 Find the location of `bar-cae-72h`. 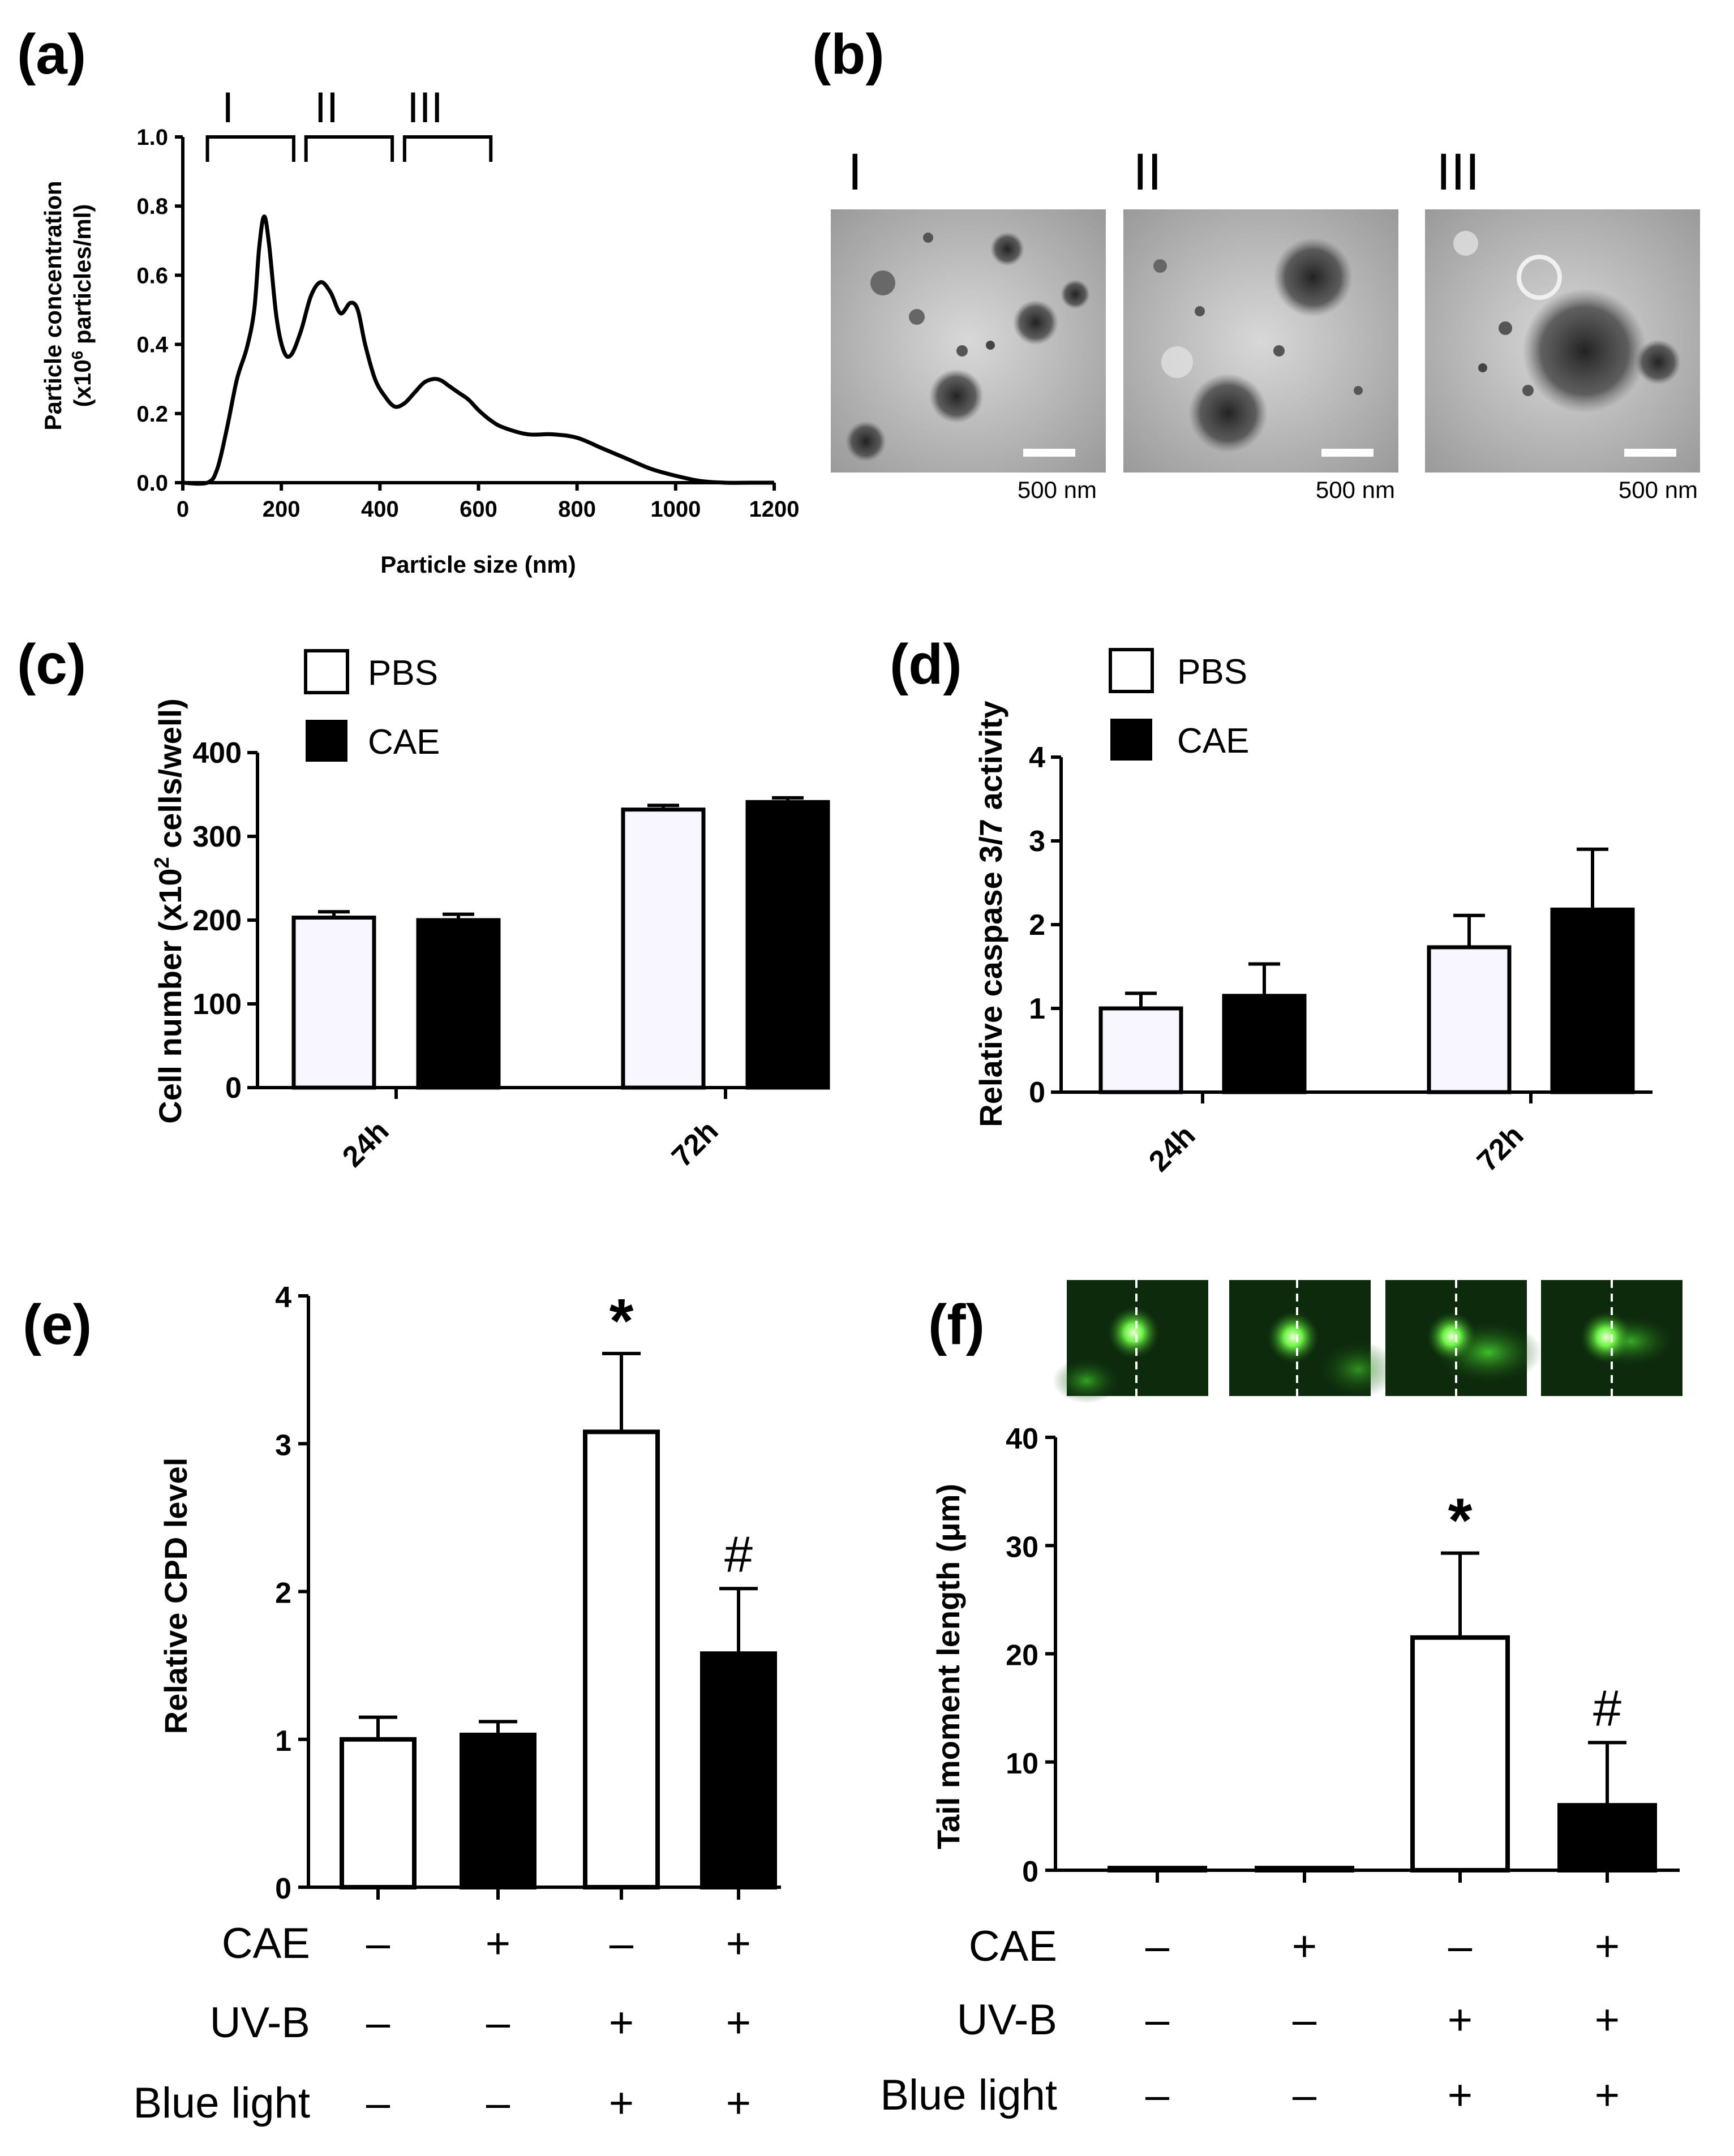

bar-cae-72h is located at coordinates (1593, 1000).